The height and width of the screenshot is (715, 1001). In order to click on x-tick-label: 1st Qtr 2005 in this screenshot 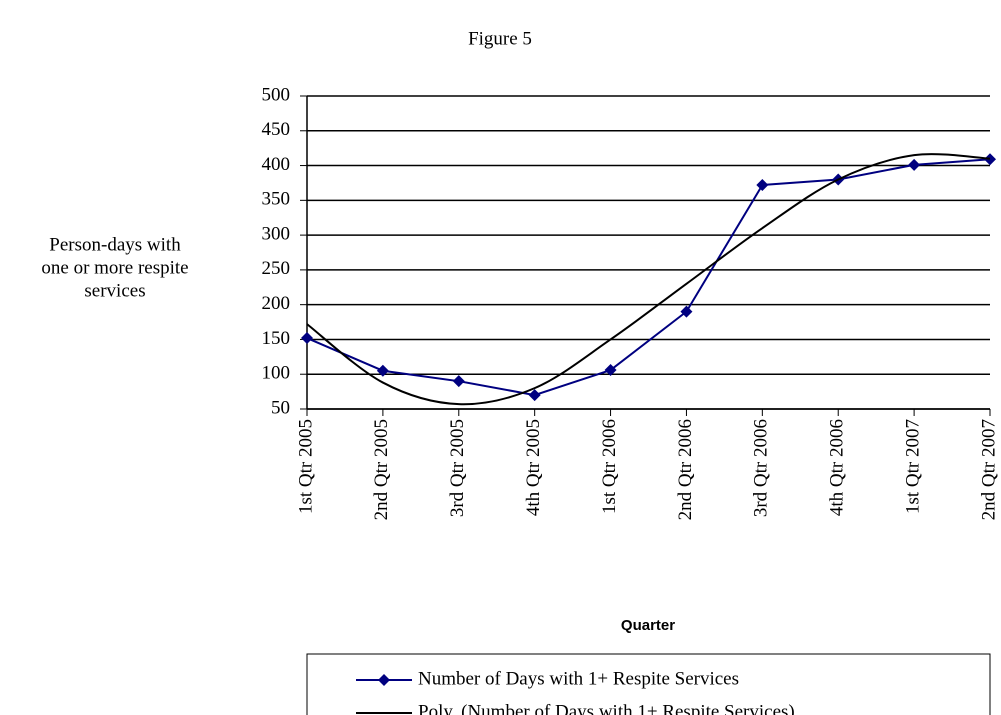, I will do `click(305, 466)`.